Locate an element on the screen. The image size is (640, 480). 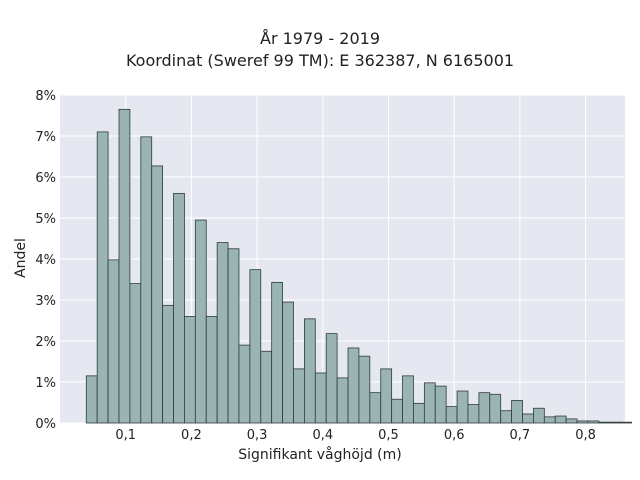
x-tick-label: 0,3 is located at coordinates (257, 435).